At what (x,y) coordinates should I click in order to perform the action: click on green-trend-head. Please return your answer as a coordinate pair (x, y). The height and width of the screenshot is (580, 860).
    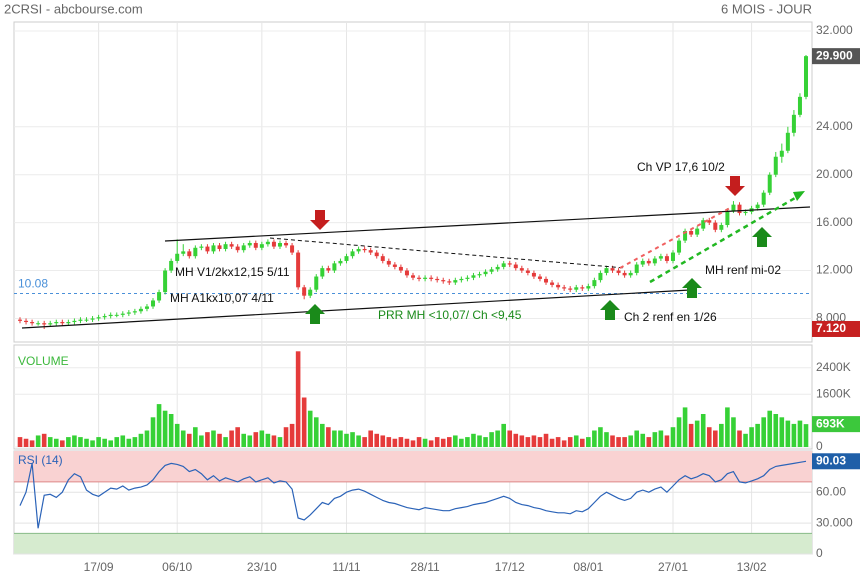
    Looking at the image, I should click on (799, 196).